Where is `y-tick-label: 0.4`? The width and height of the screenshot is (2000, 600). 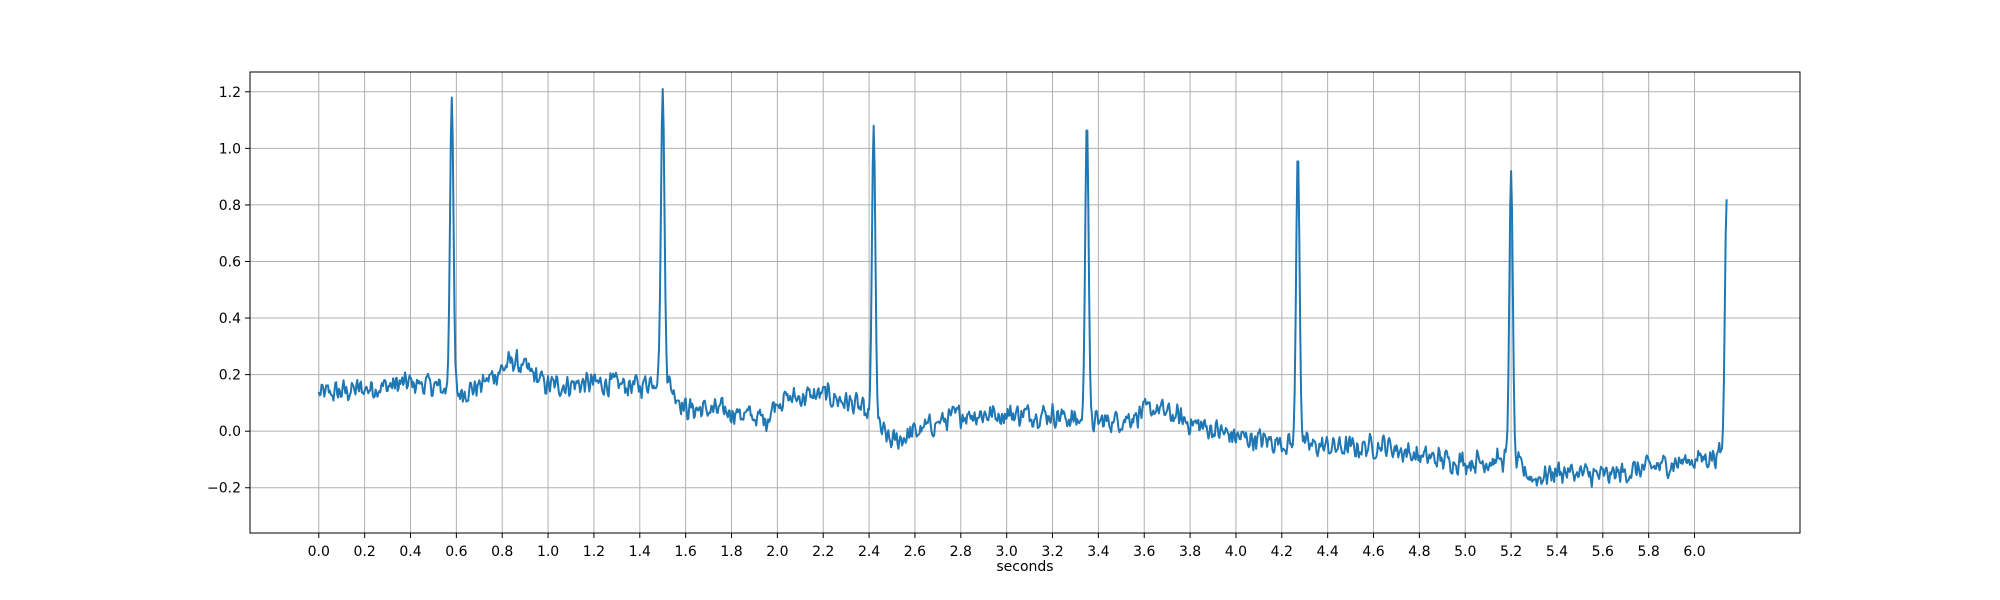
y-tick-label: 0.4 is located at coordinates (230, 319).